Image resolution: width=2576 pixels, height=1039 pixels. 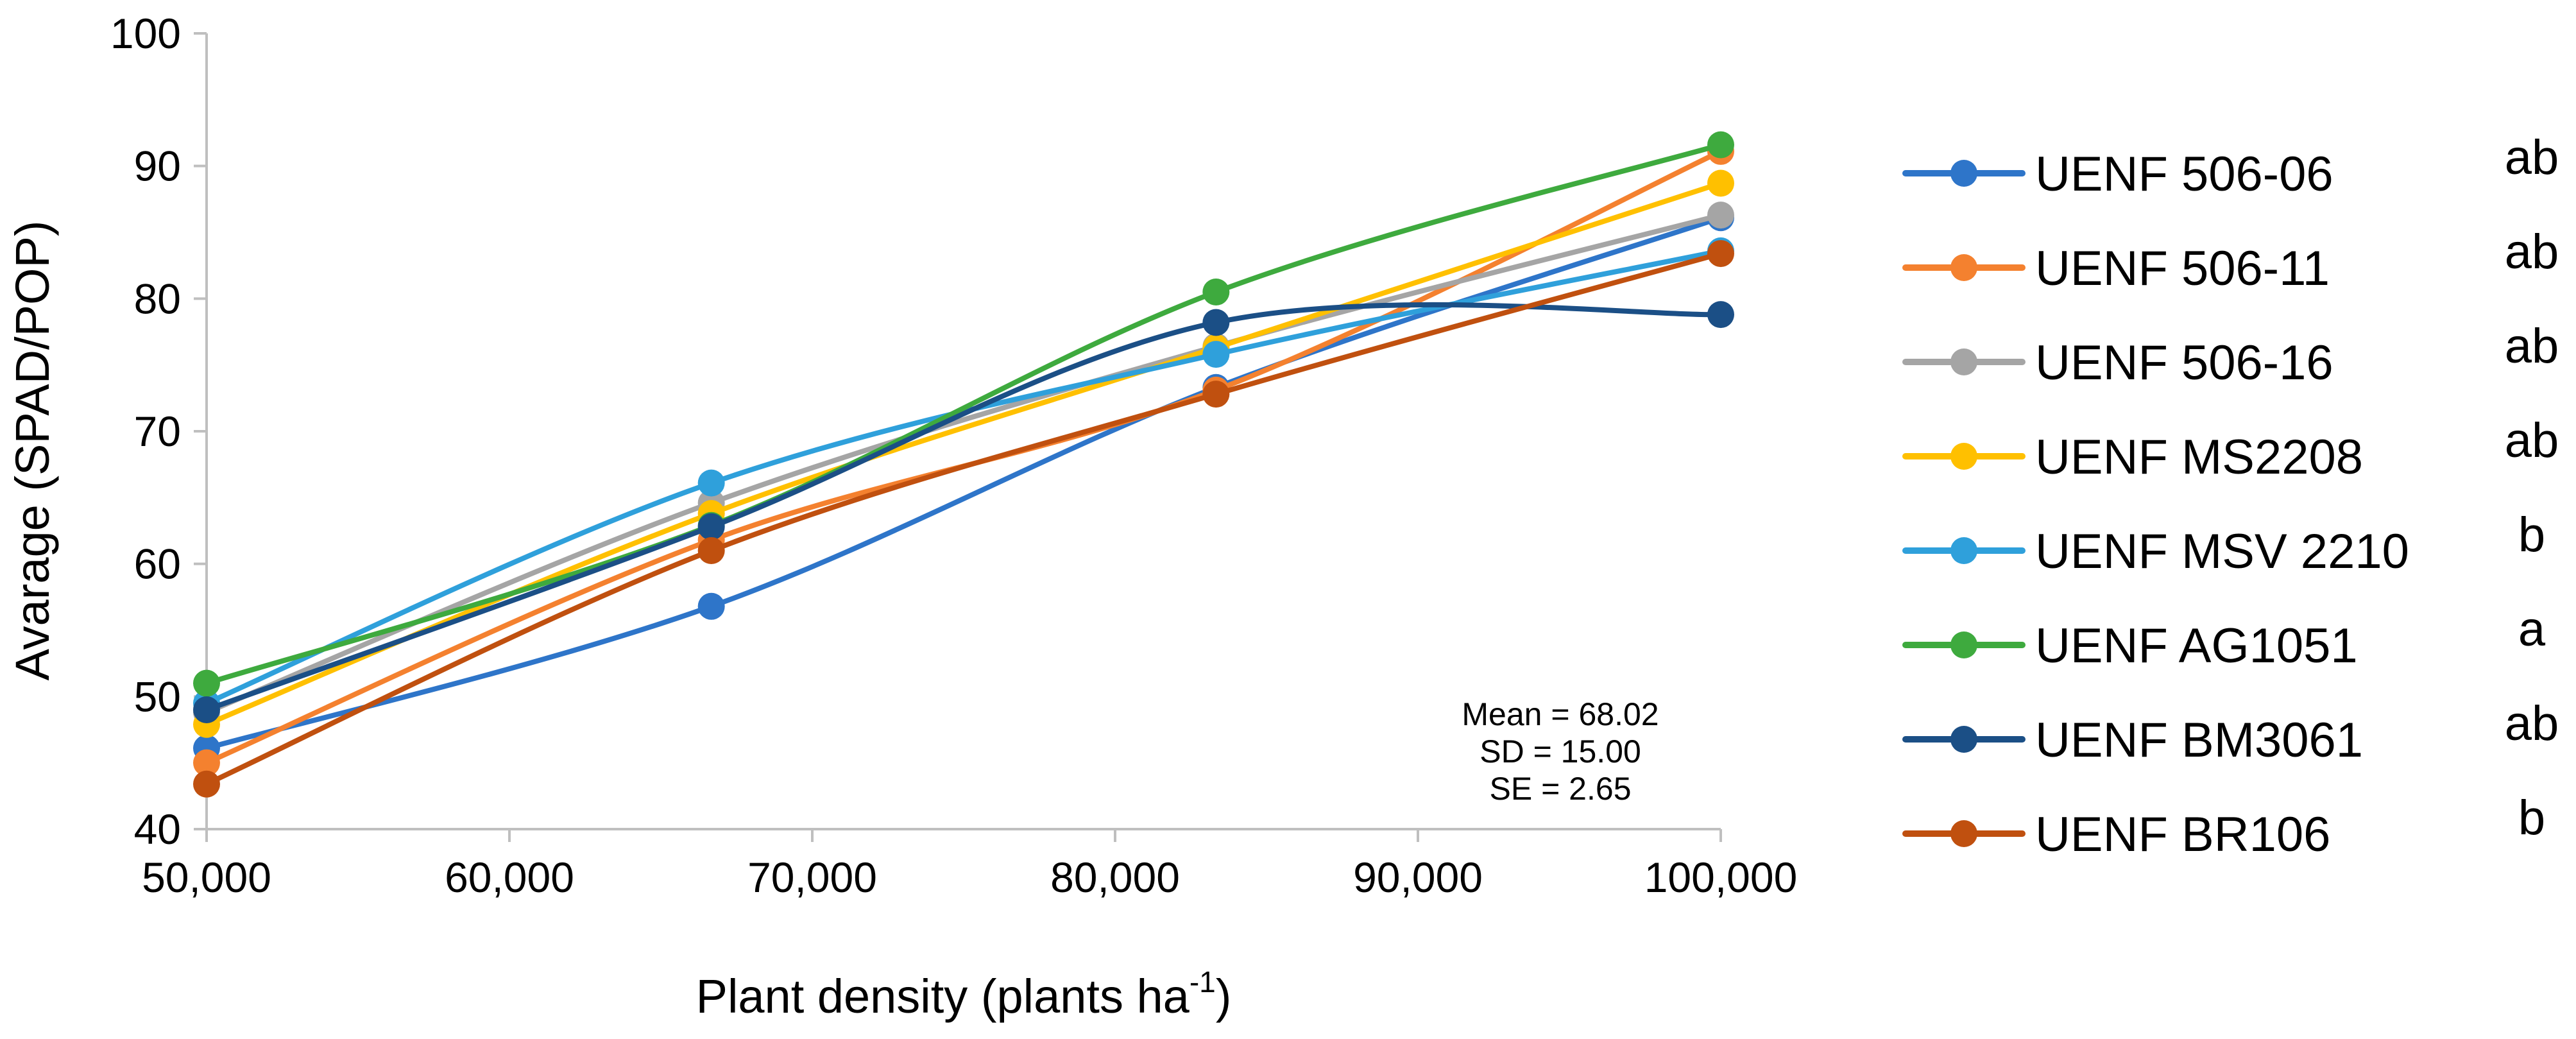 What do you see at coordinates (2184, 174) in the screenshot?
I see `legend-label: UENF 506-06` at bounding box center [2184, 174].